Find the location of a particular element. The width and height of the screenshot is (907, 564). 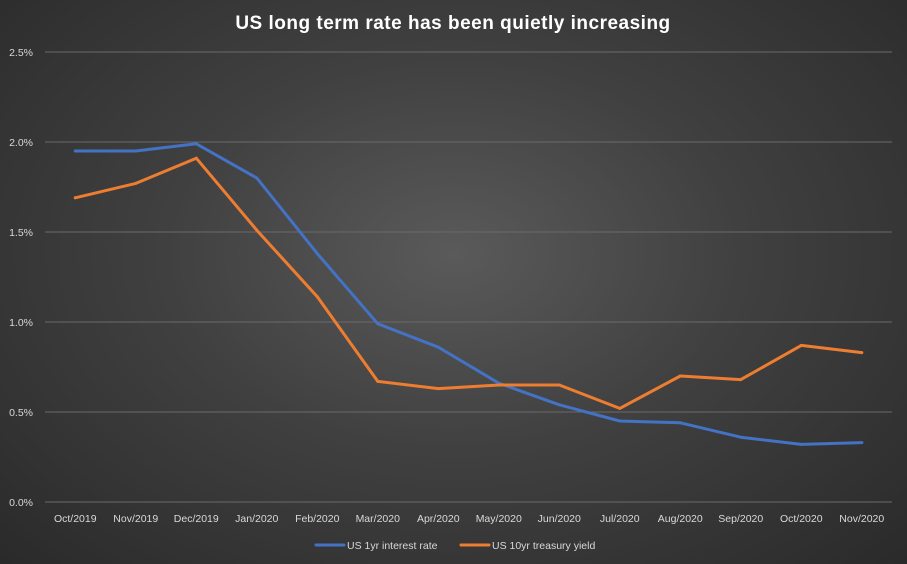

x-tick-label: Nov/2019 is located at coordinates (135, 519).